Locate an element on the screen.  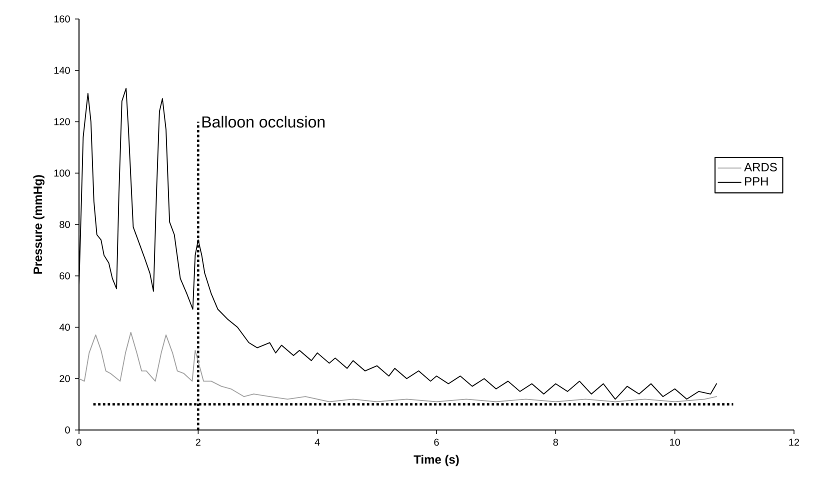
y-tick-label: 140 is located at coordinates (62, 70).